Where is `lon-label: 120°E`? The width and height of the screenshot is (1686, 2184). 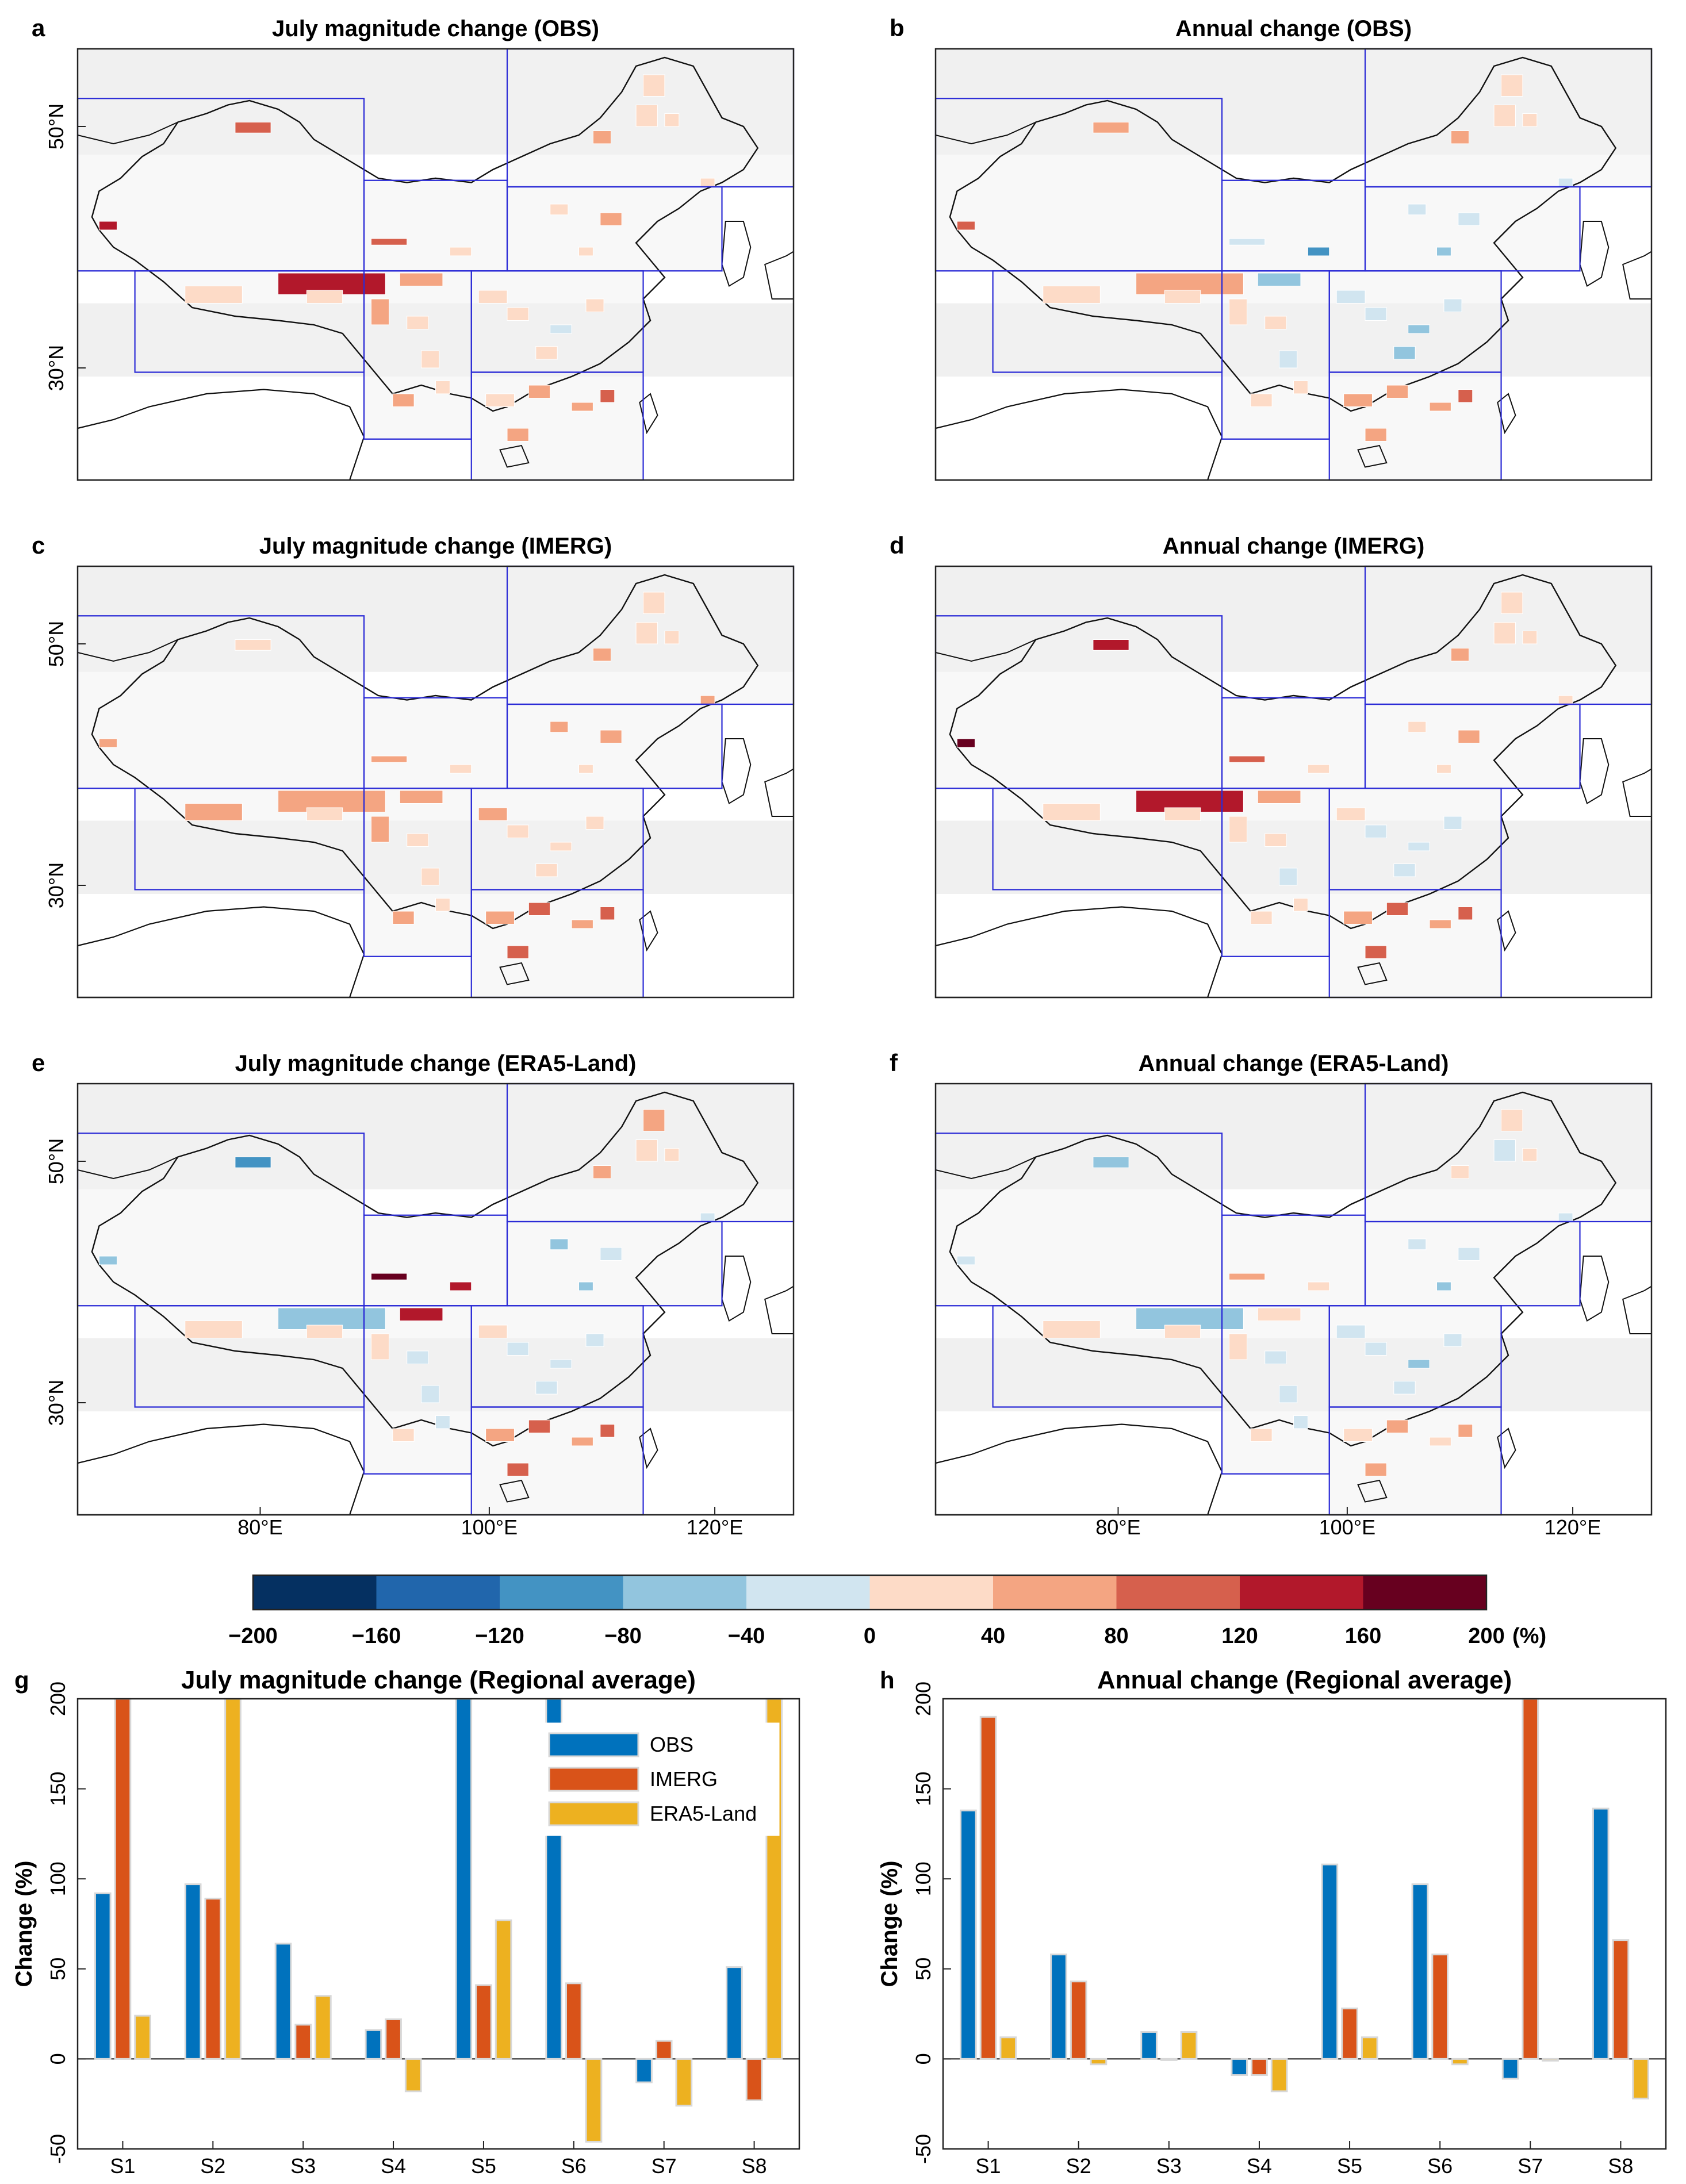
lon-label: 120°E is located at coordinates (715, 1527).